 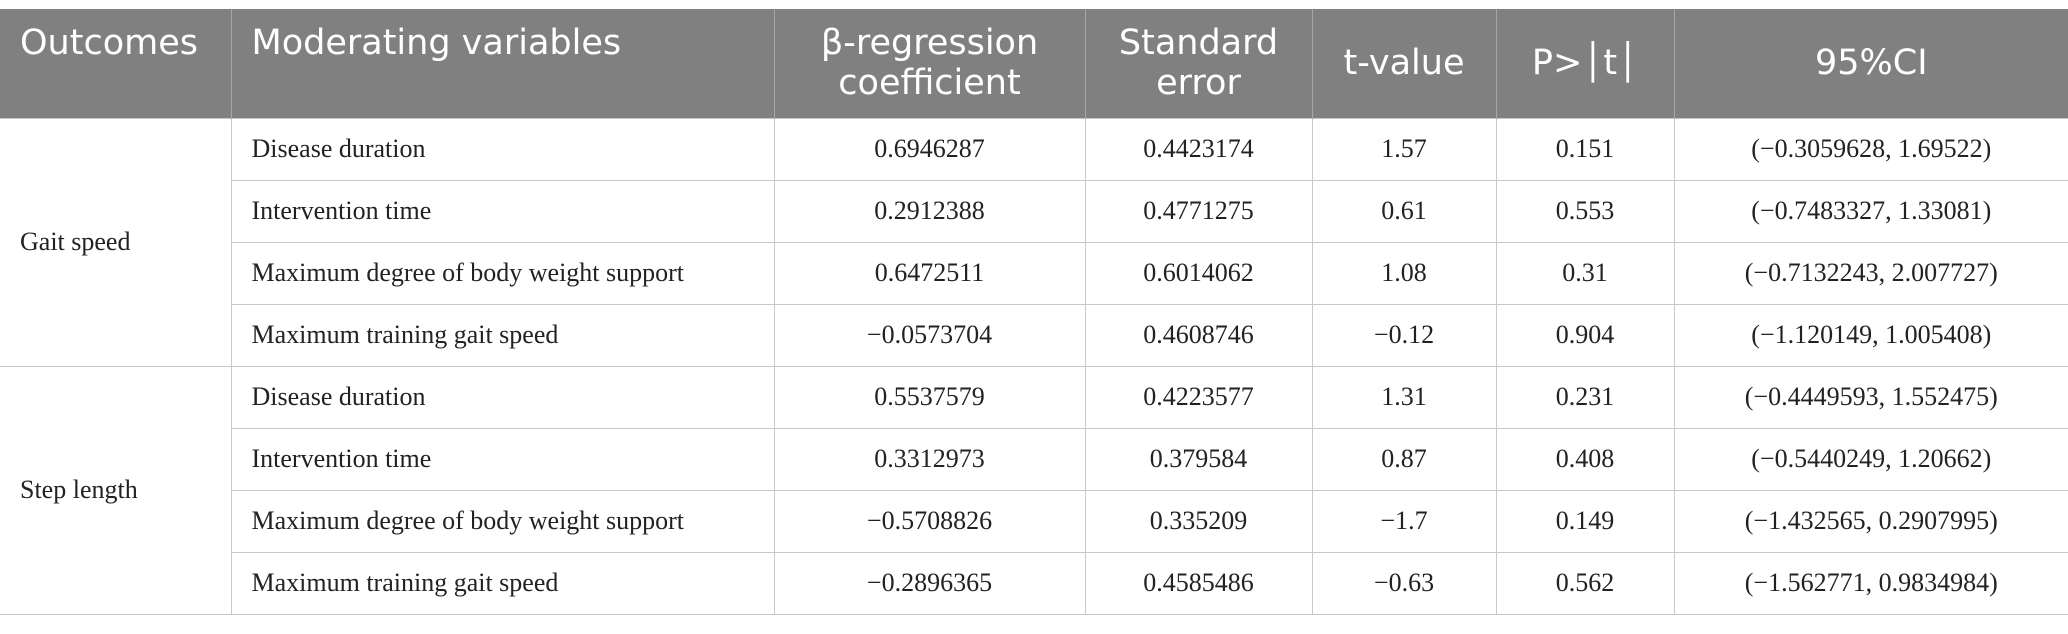 I want to click on value-cell: −0.2896365, so click(x=929, y=583).